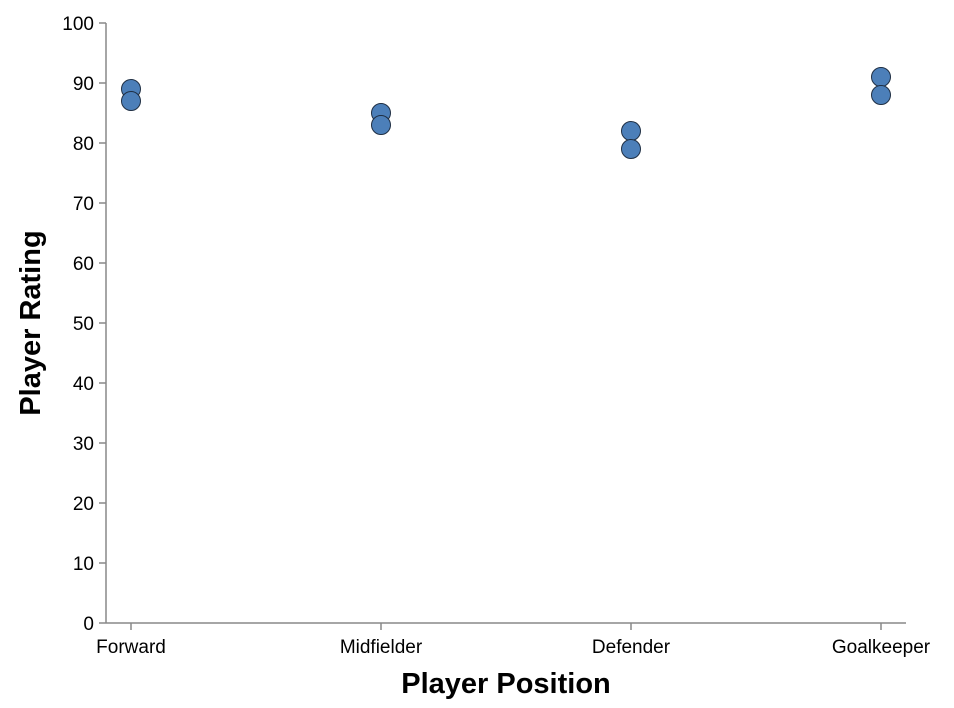 The width and height of the screenshot is (954, 708). What do you see at coordinates (881, 647) in the screenshot?
I see `x-tick-label: Goalkeeper` at bounding box center [881, 647].